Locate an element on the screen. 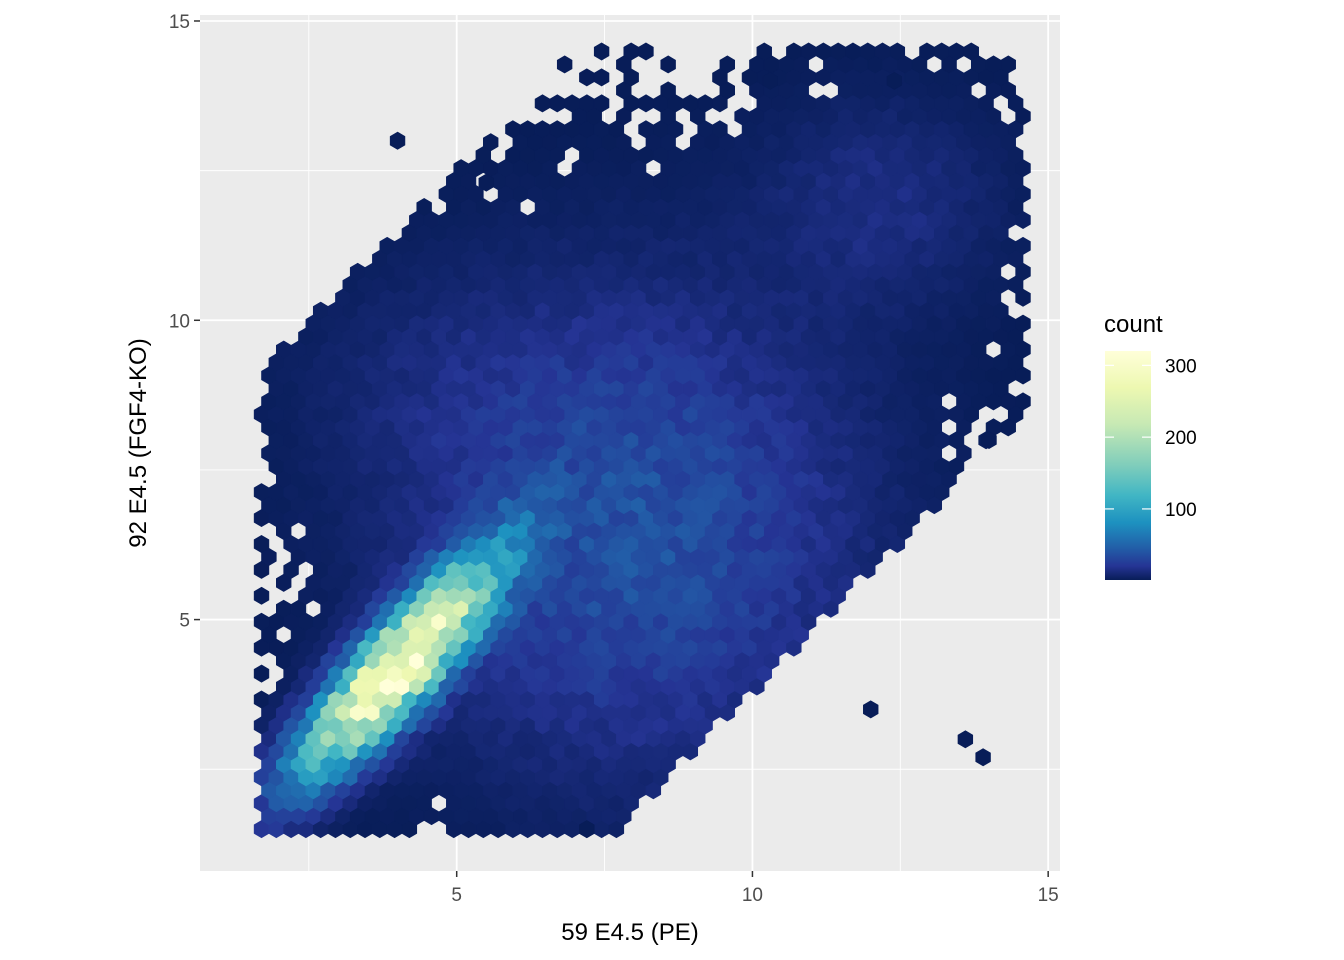  x-tick-label: 5 is located at coordinates (456, 895).